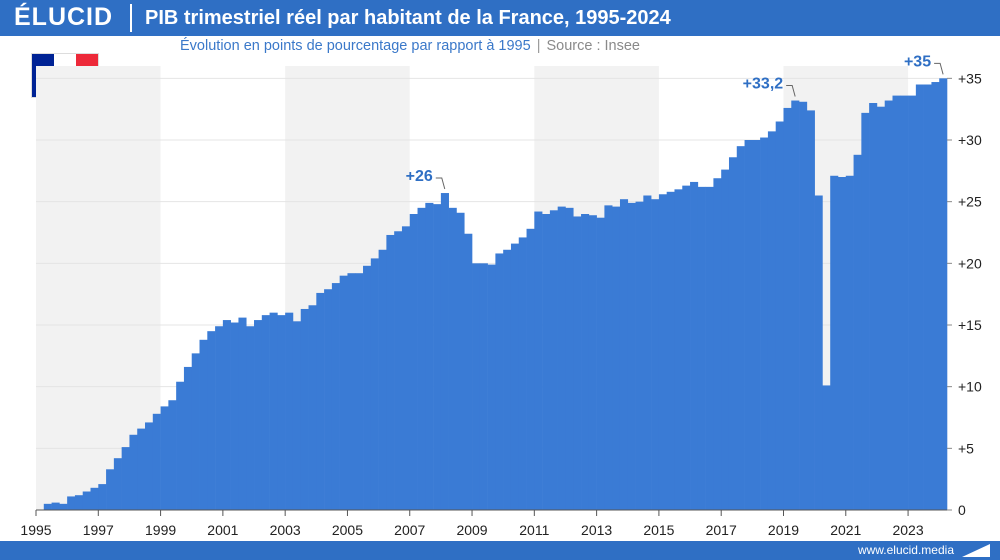  What do you see at coordinates (845, 530) in the screenshot?
I see `x-tick-label: 2021` at bounding box center [845, 530].